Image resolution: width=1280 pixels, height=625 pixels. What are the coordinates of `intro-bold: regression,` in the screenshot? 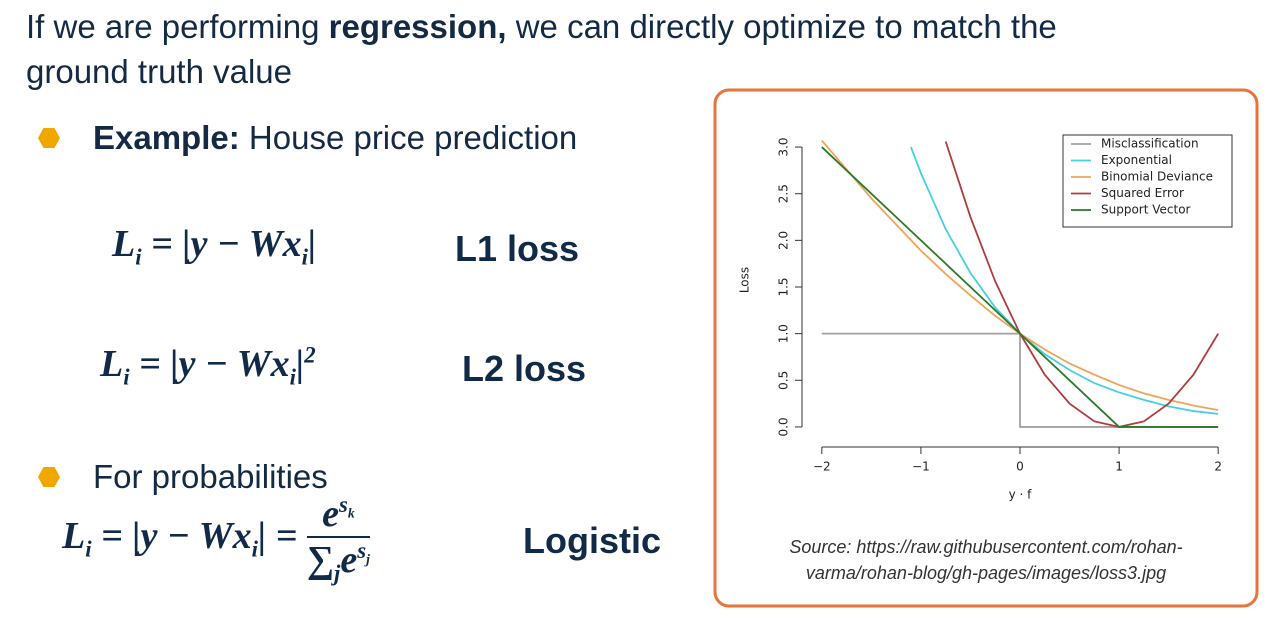 It's located at (417, 26).